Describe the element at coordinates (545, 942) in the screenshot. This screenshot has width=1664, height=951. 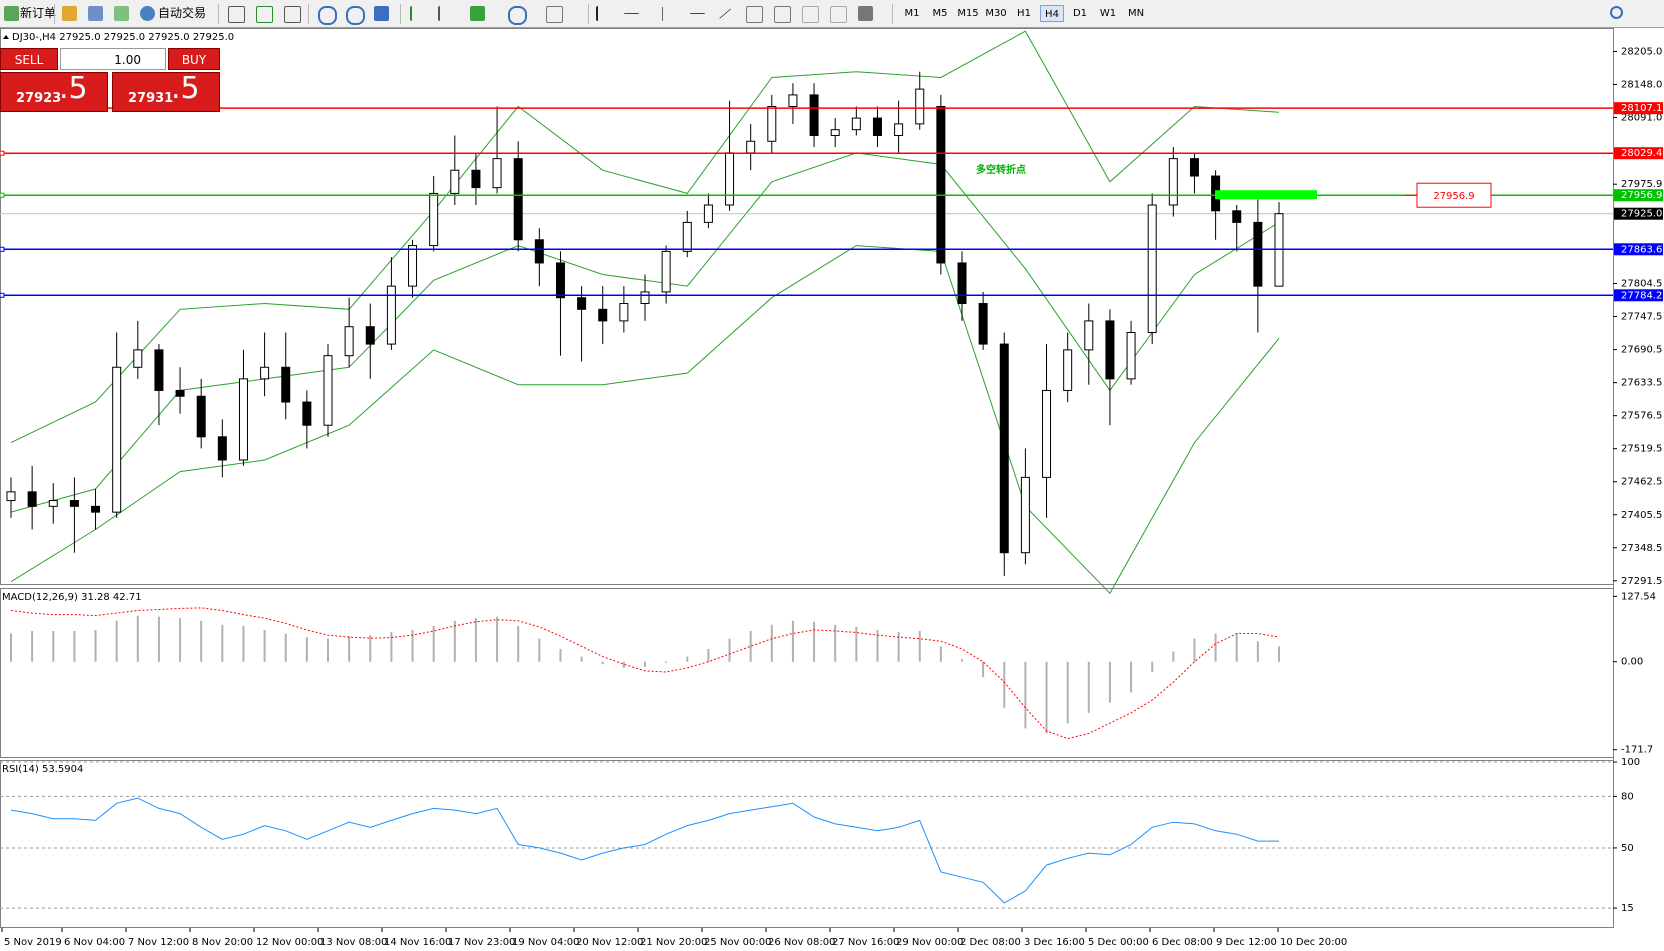
I see `x-tick-label: 19 Nov 04:00` at that location.